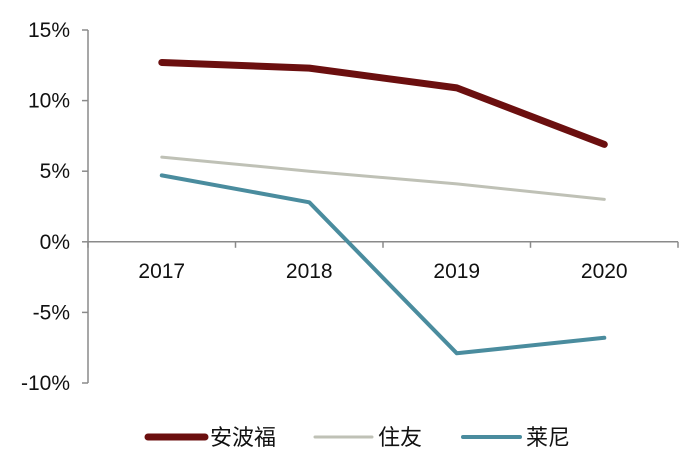  What do you see at coordinates (55, 242) in the screenshot?
I see `y-tick-label: 0%` at bounding box center [55, 242].